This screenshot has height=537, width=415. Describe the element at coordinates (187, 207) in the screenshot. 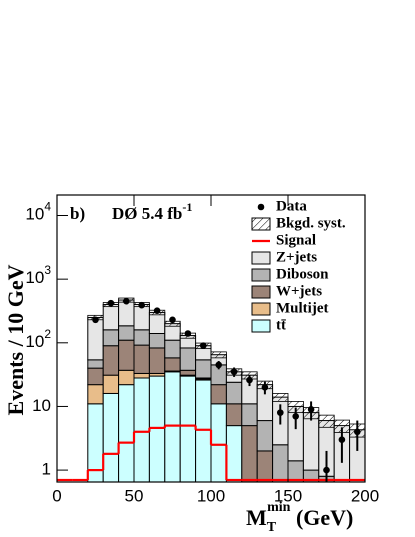

I see `annotation-sup: -1` at that location.